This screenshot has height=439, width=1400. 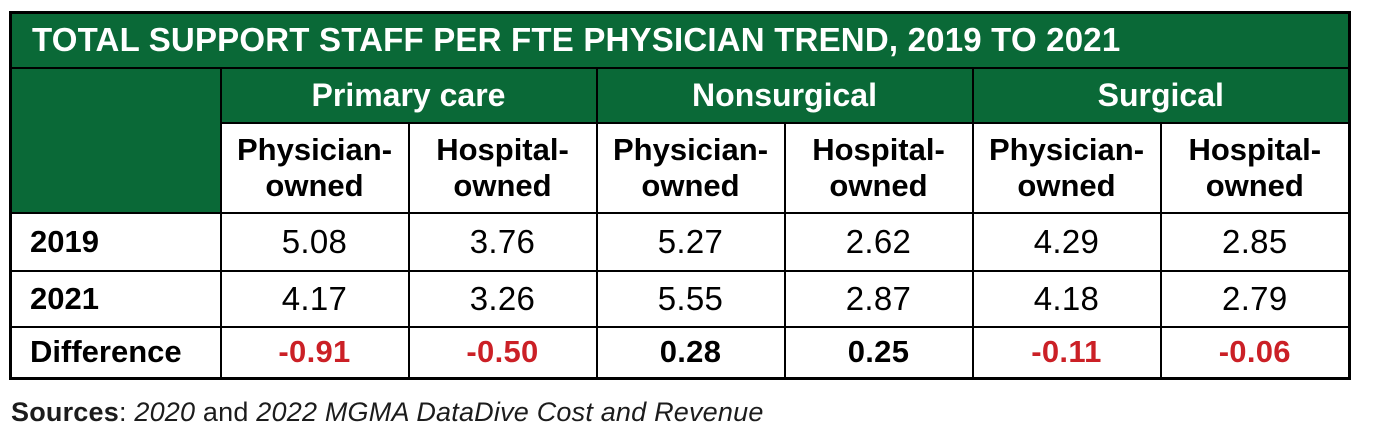 What do you see at coordinates (878, 241) in the screenshot?
I see `value-cell: 2.62` at bounding box center [878, 241].